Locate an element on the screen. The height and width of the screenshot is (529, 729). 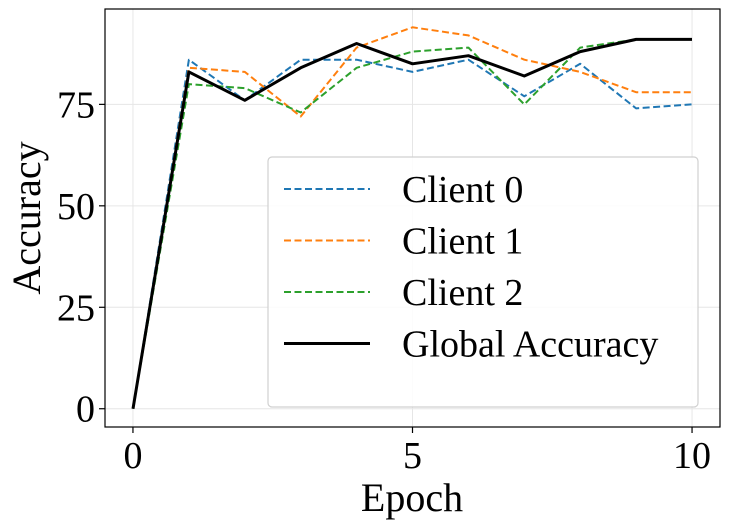
x-axis-ticks: 0 5 10 is located at coordinates (417, 452).